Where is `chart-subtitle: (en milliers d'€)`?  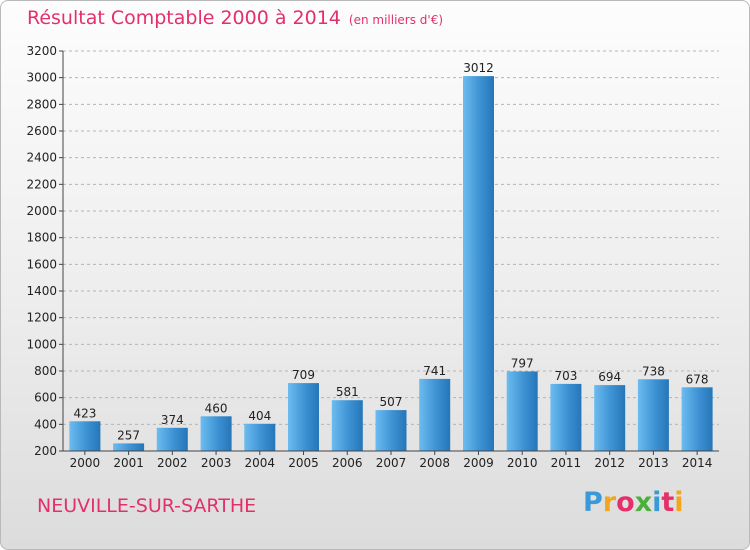
chart-subtitle: (en milliers d'€) is located at coordinates (396, 20).